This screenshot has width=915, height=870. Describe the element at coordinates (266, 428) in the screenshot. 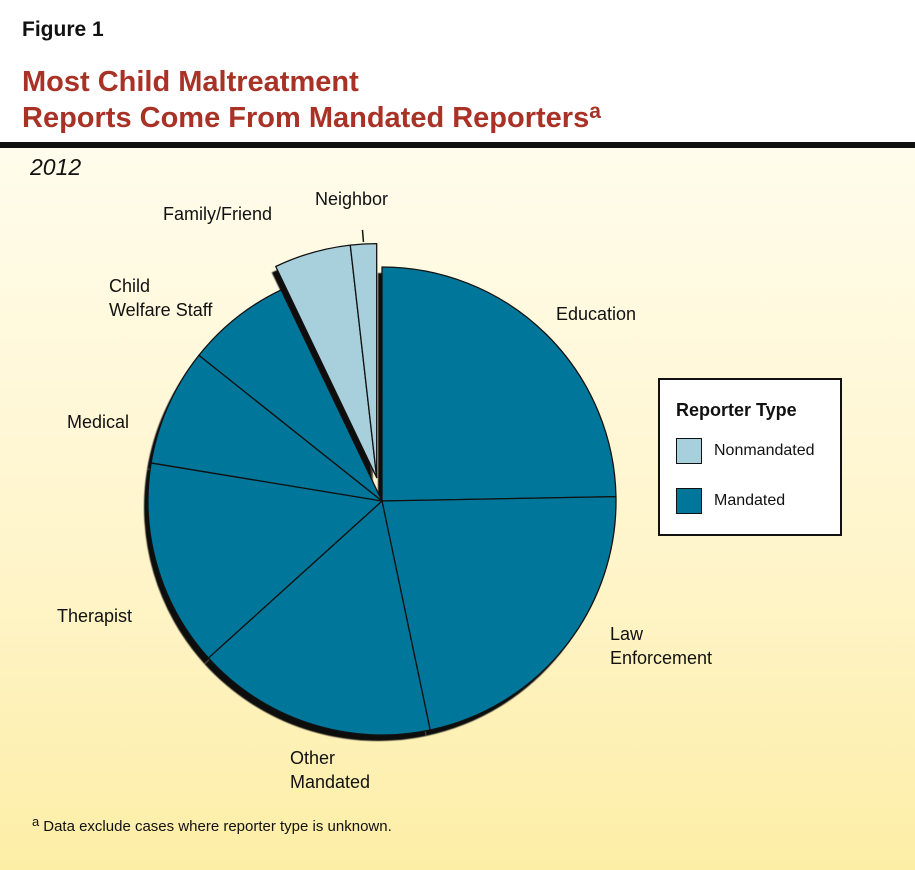

I see `pie-slice-medical` at that location.